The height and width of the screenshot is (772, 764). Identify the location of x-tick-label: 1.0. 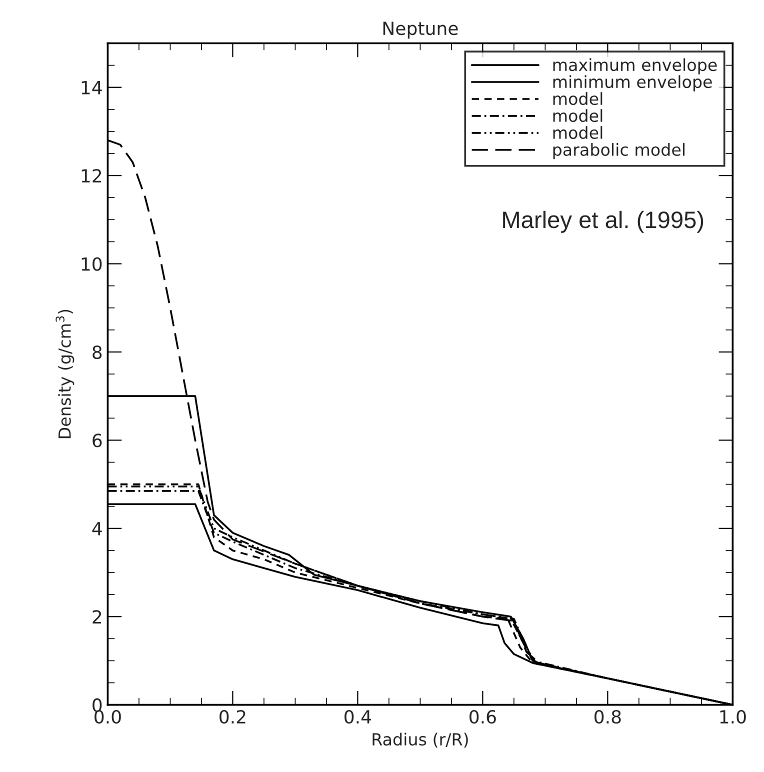
(733, 717).